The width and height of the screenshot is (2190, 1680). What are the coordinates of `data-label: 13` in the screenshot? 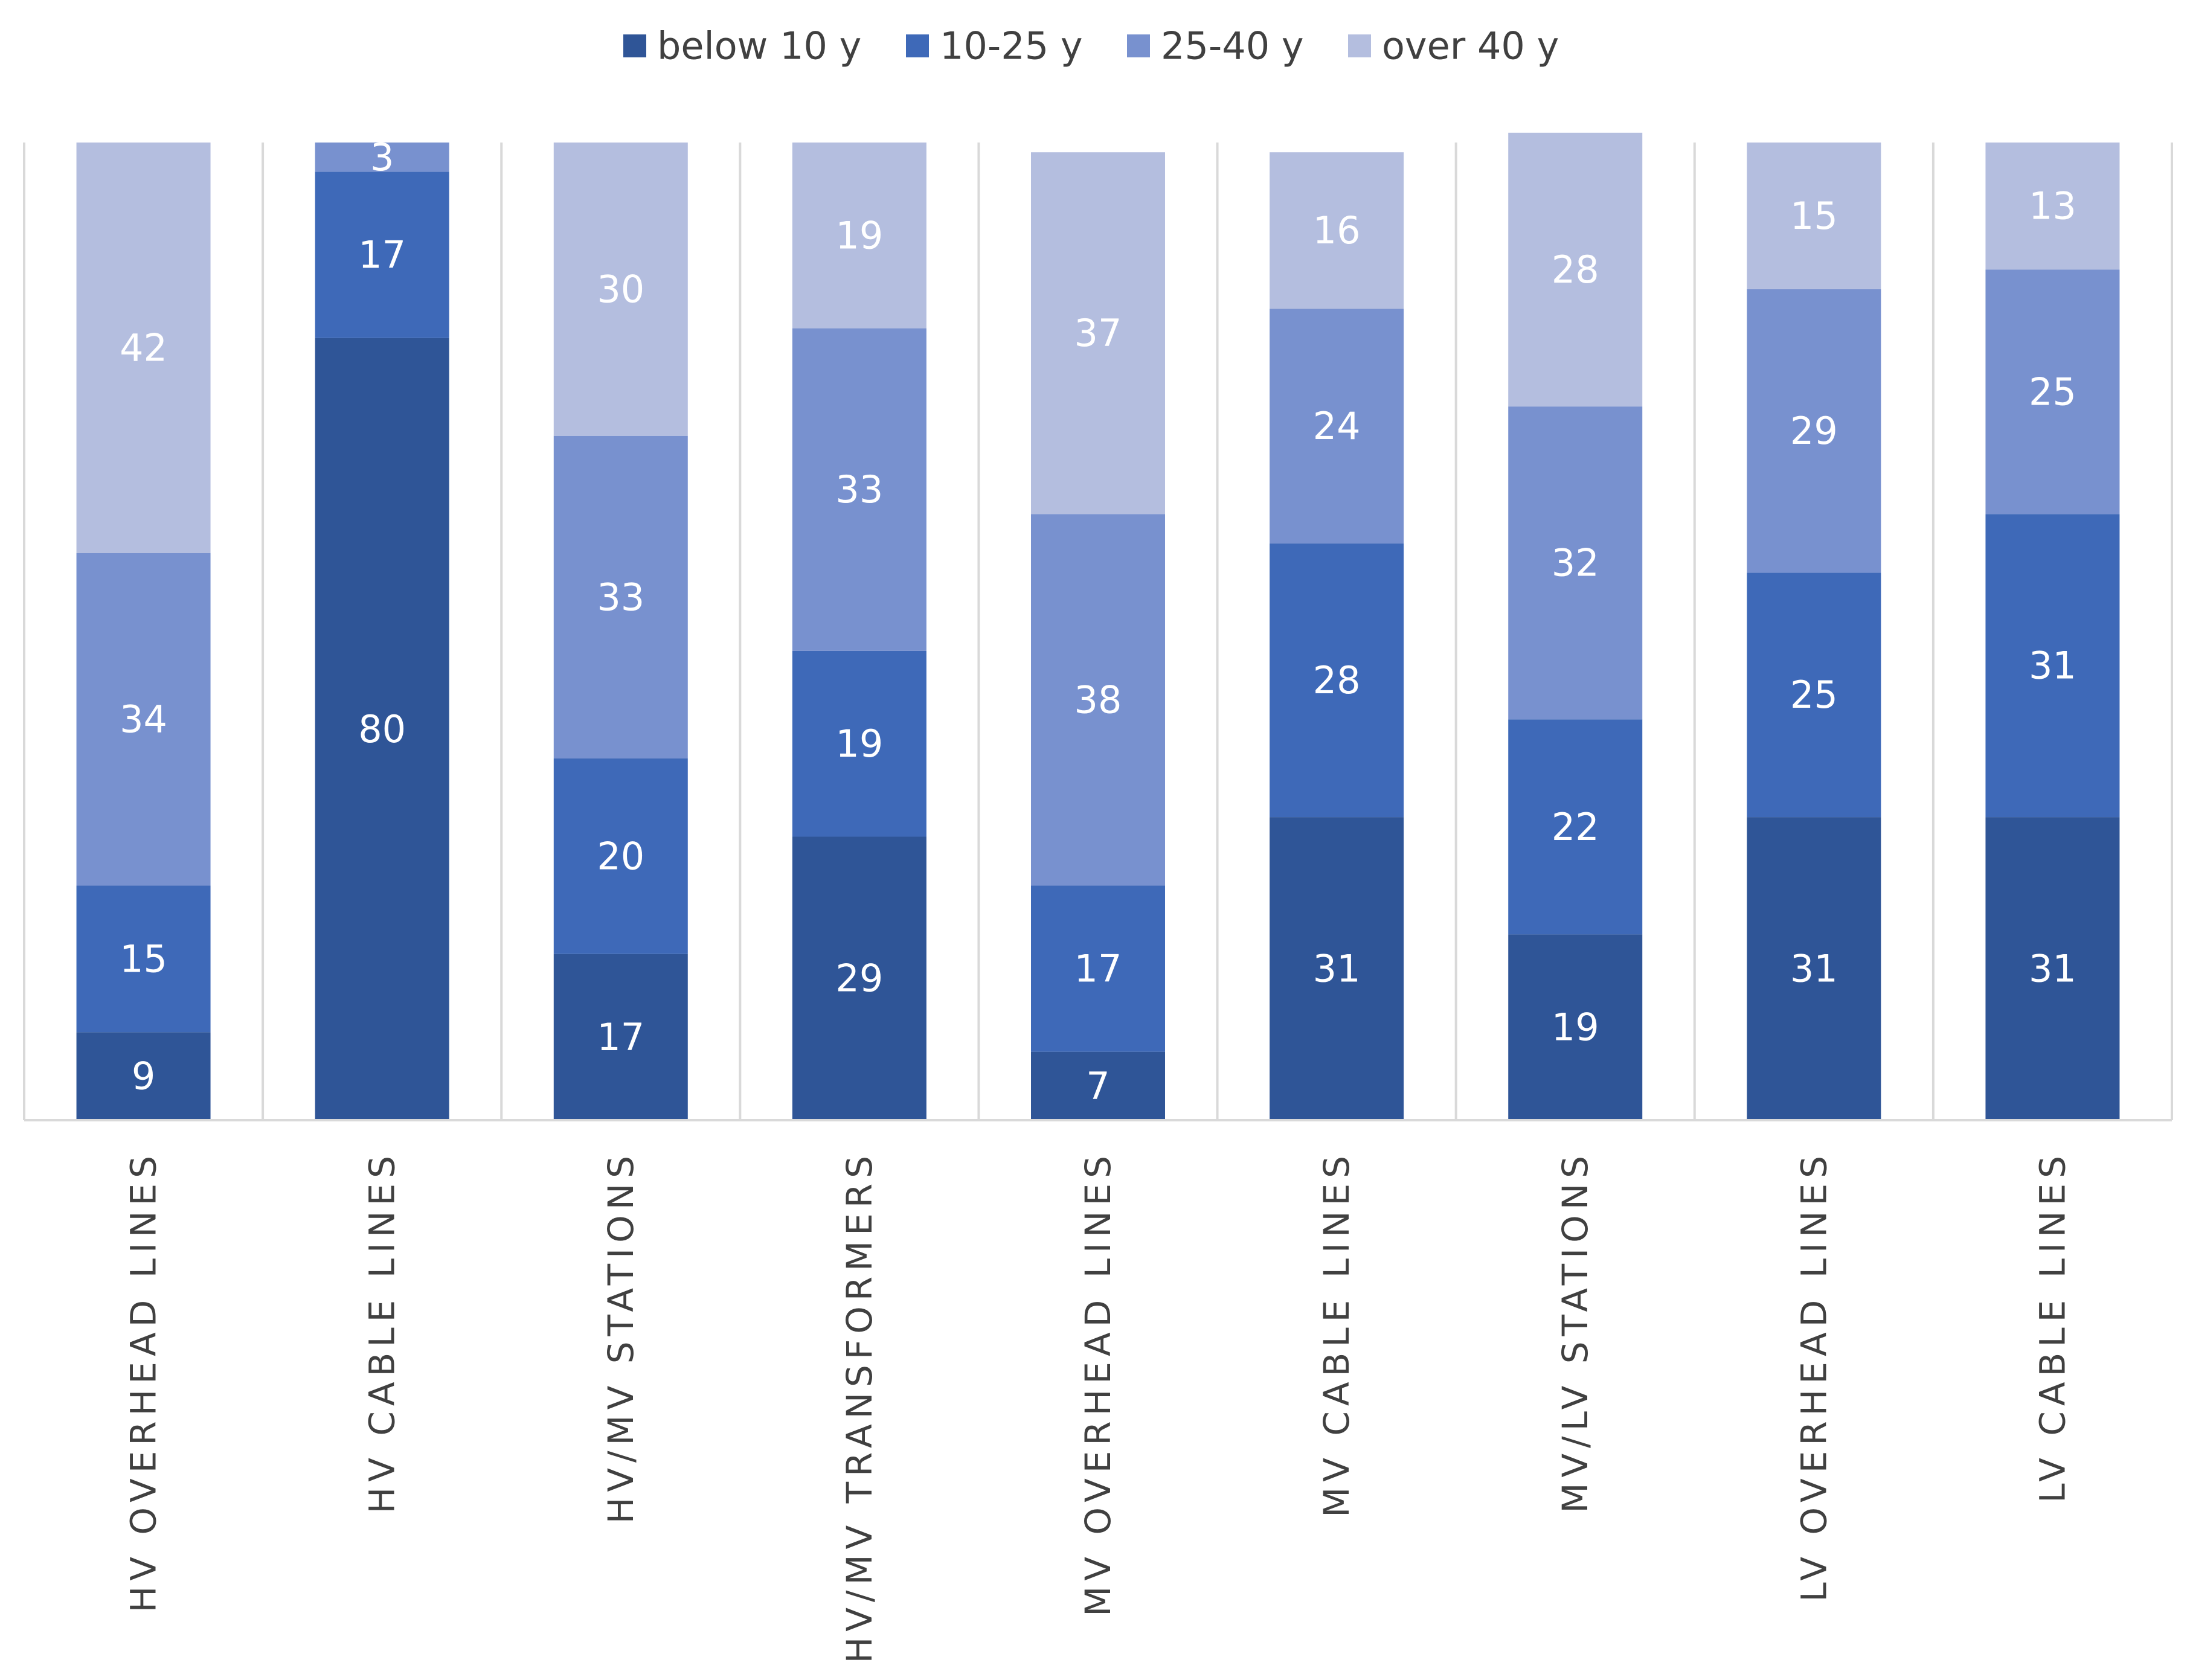 It's located at (2052, 206).